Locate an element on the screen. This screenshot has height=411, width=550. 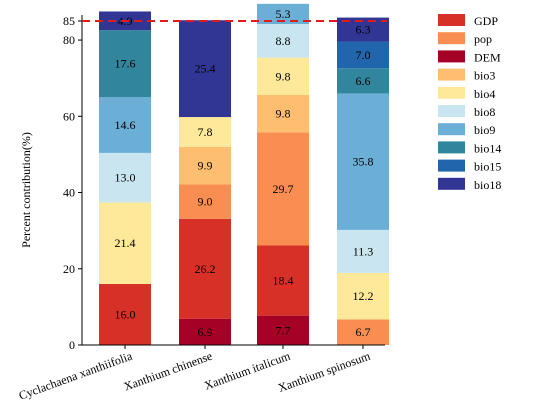
bar-value-label: 26.2 is located at coordinates (205, 269).